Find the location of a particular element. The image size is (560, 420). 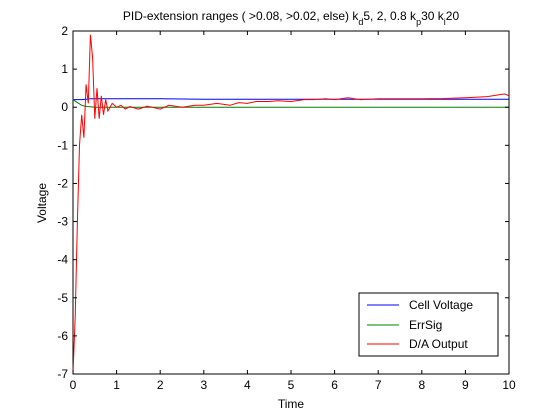

y-tick-label: 1 is located at coordinates (64, 69).